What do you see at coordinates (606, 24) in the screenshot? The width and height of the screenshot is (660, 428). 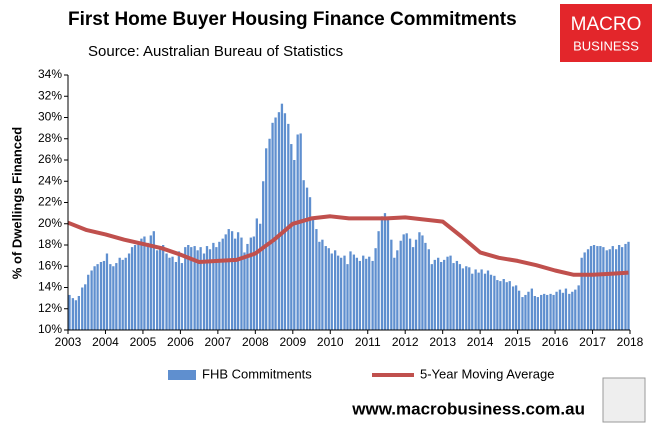 I see `logo-text: MACRO` at bounding box center [606, 24].